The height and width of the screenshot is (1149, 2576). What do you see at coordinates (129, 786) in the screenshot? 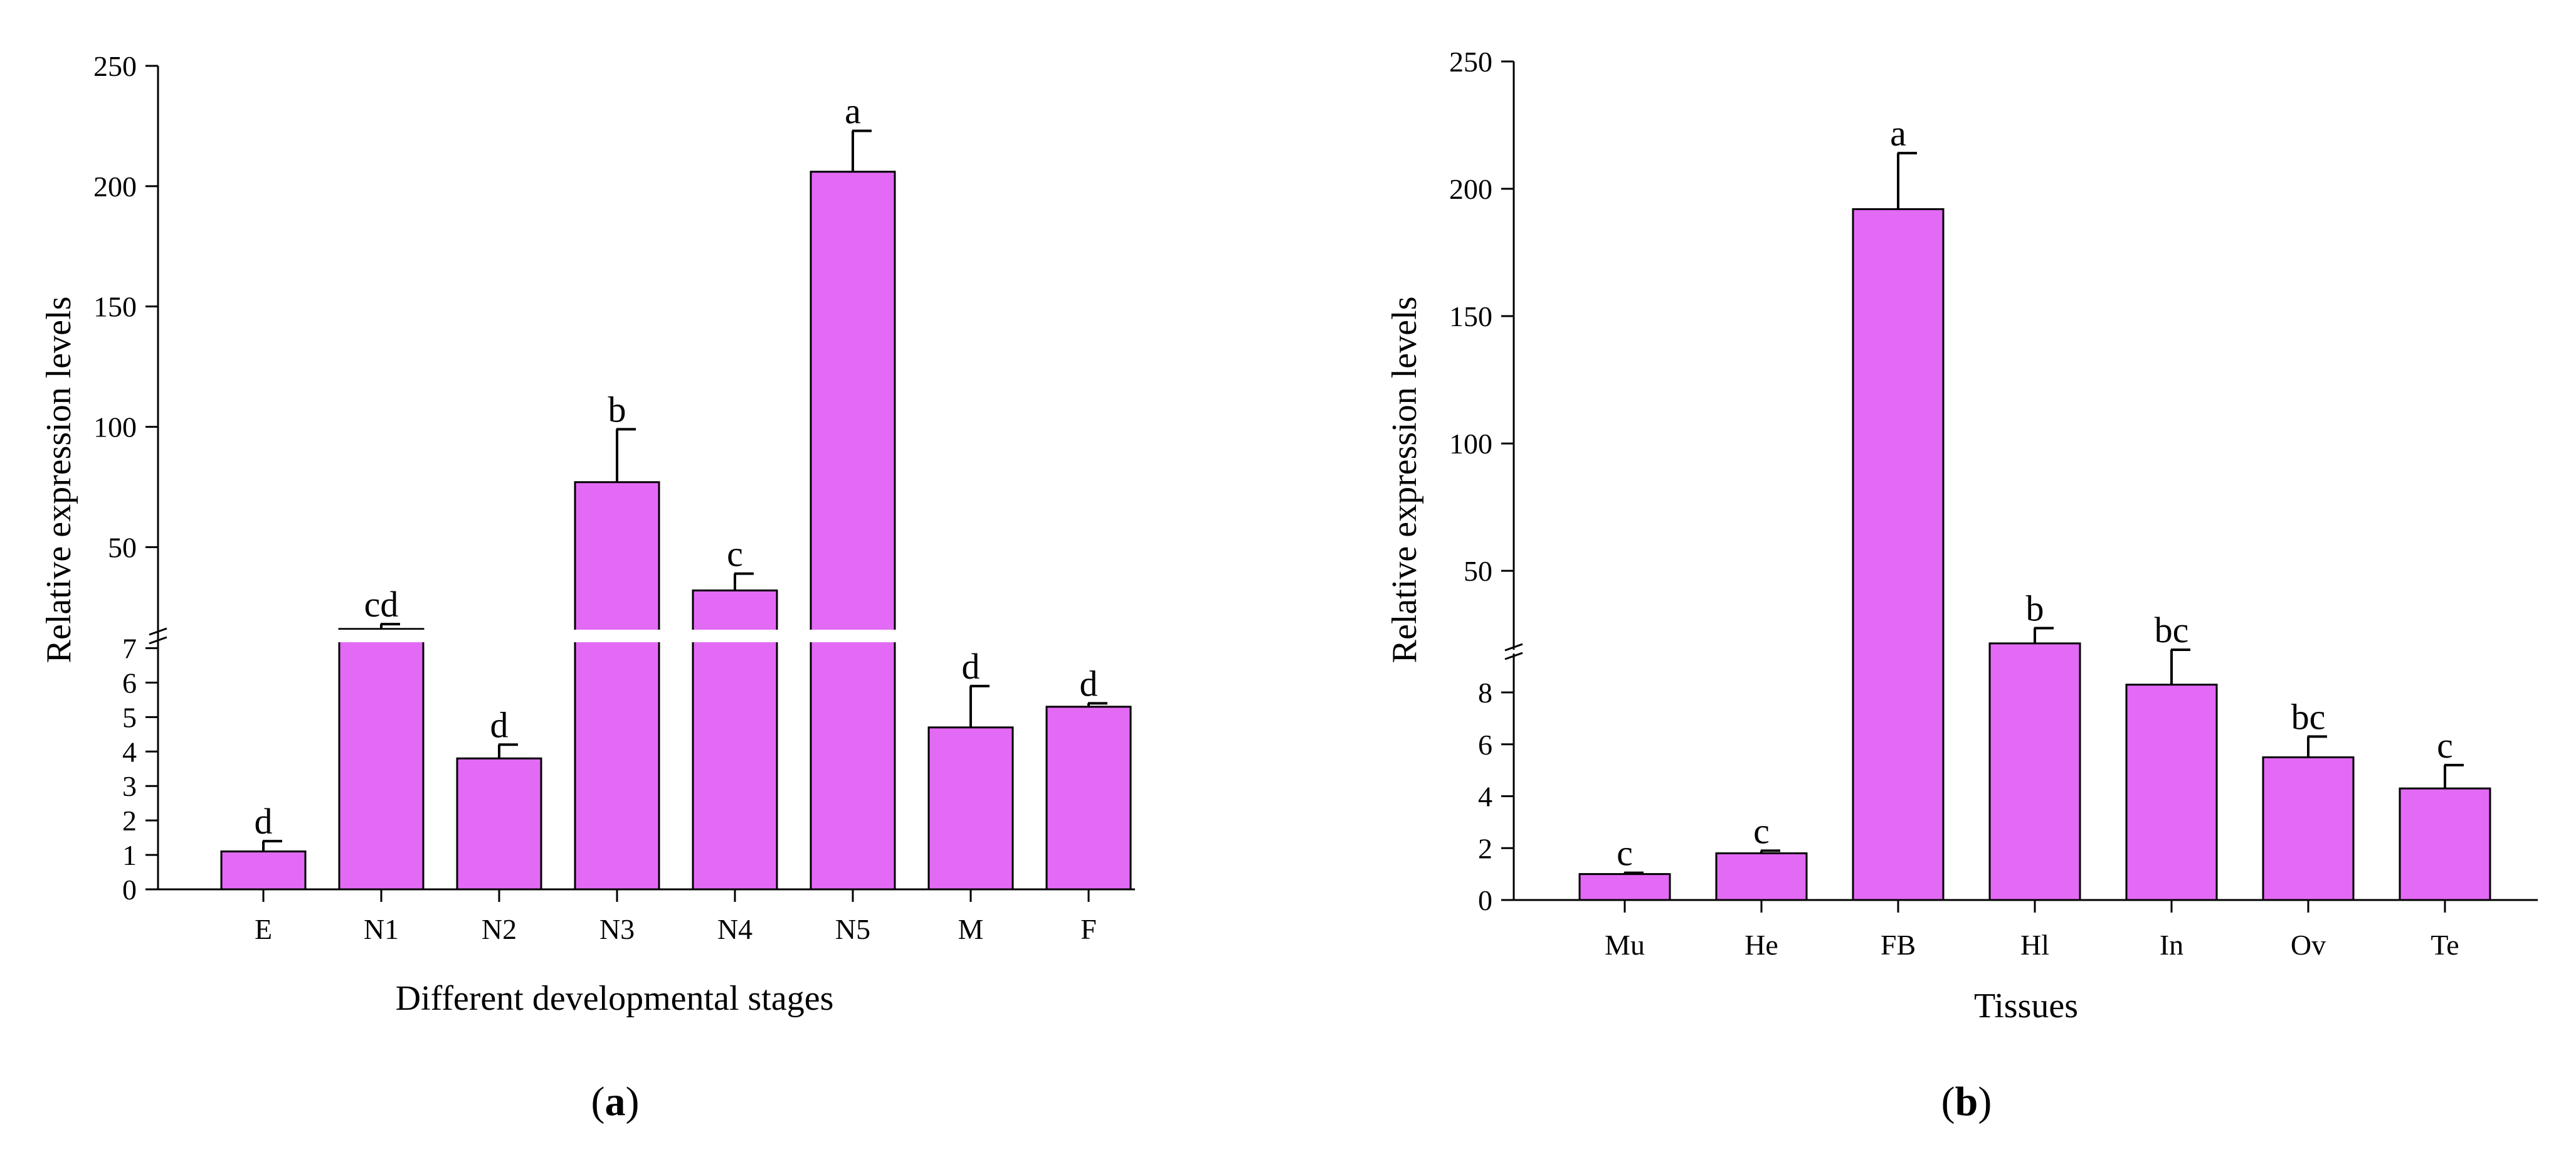
I see `y-tick-label: 3` at bounding box center [129, 786].